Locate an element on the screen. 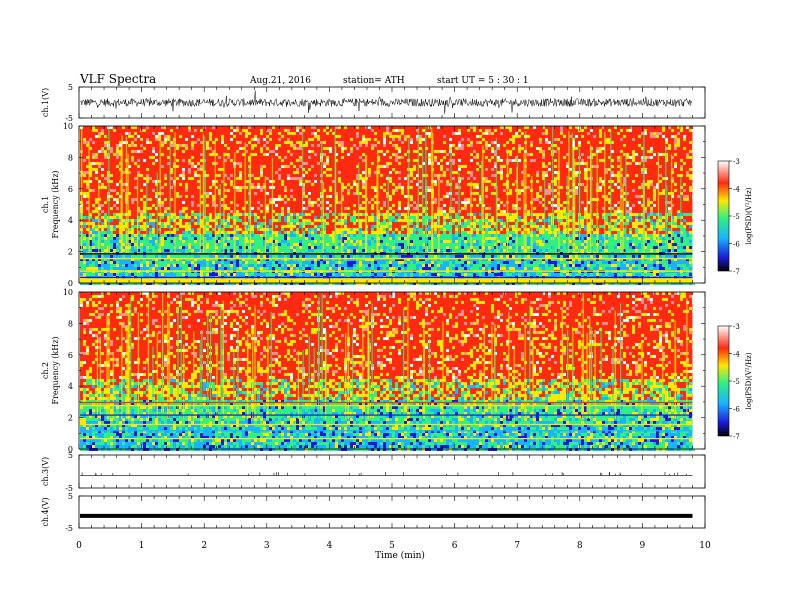  y-tick-label: -5 is located at coordinates (69, 118).